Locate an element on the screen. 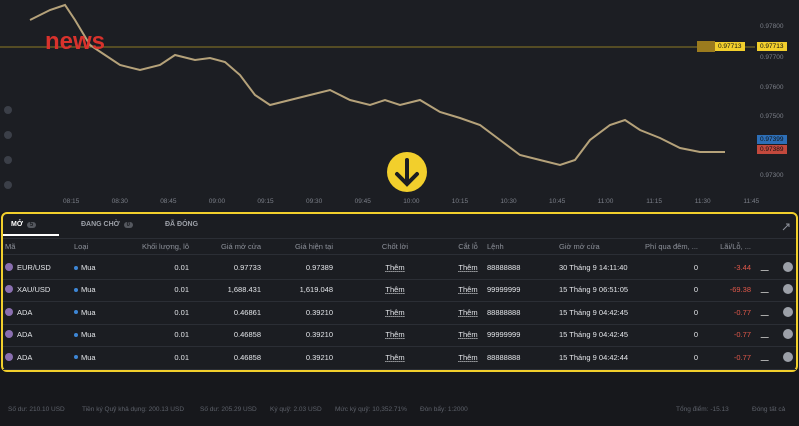 Image resolution: width=799 pixels, height=426 pixels. time-label: 09:45 is located at coordinates (362, 201).